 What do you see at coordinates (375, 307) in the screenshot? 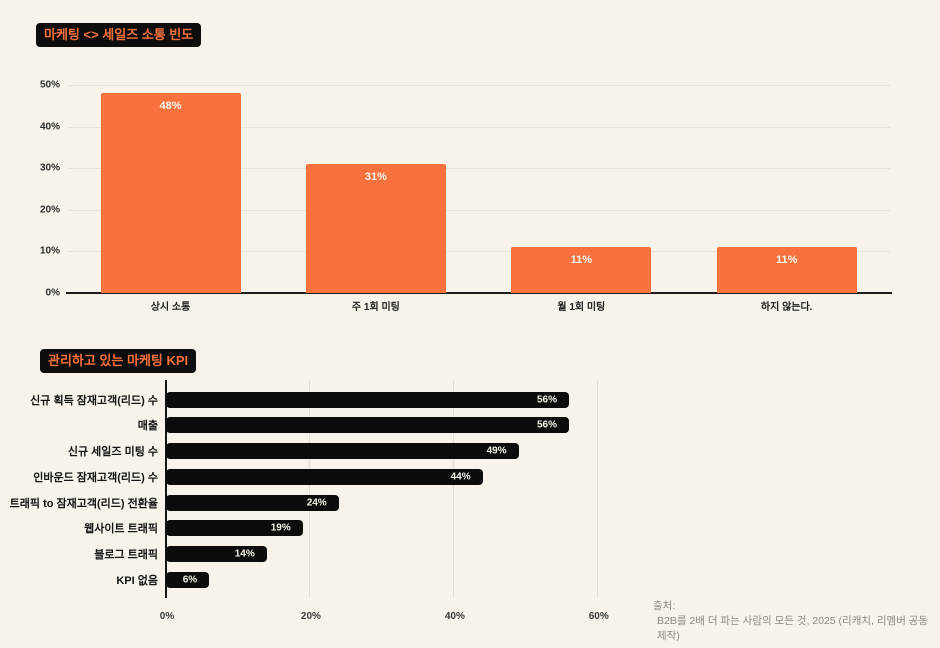
I see `category-label: 주 1회 미팅` at bounding box center [375, 307].